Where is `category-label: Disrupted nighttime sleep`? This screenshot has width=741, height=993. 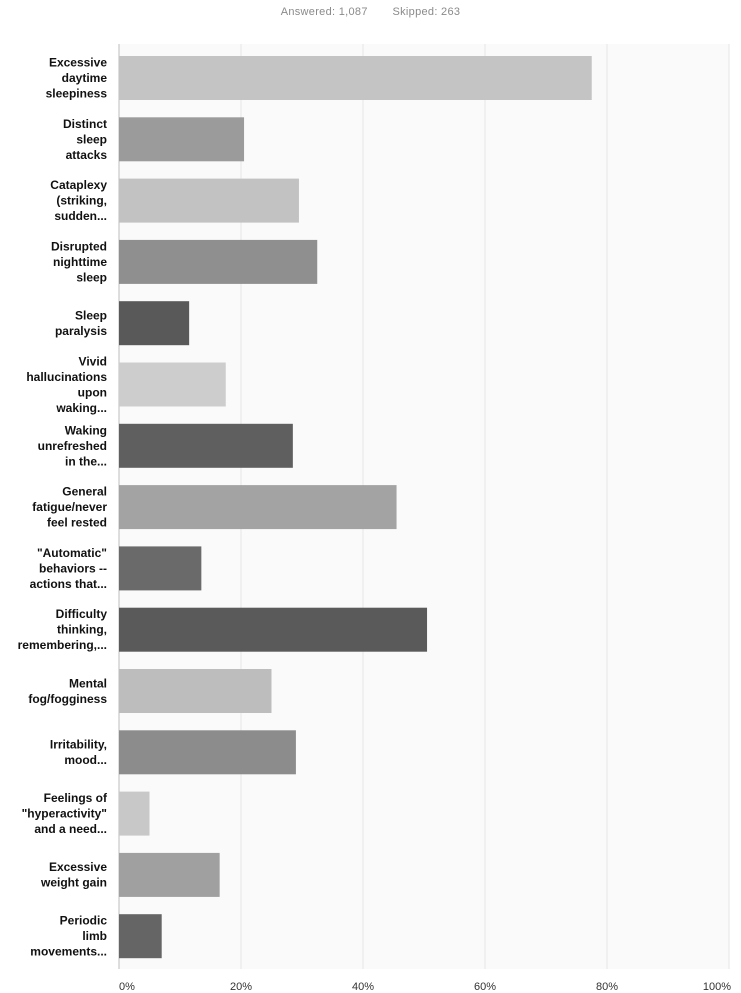
category-label: Disrupted nighttime sleep is located at coordinates (79, 261).